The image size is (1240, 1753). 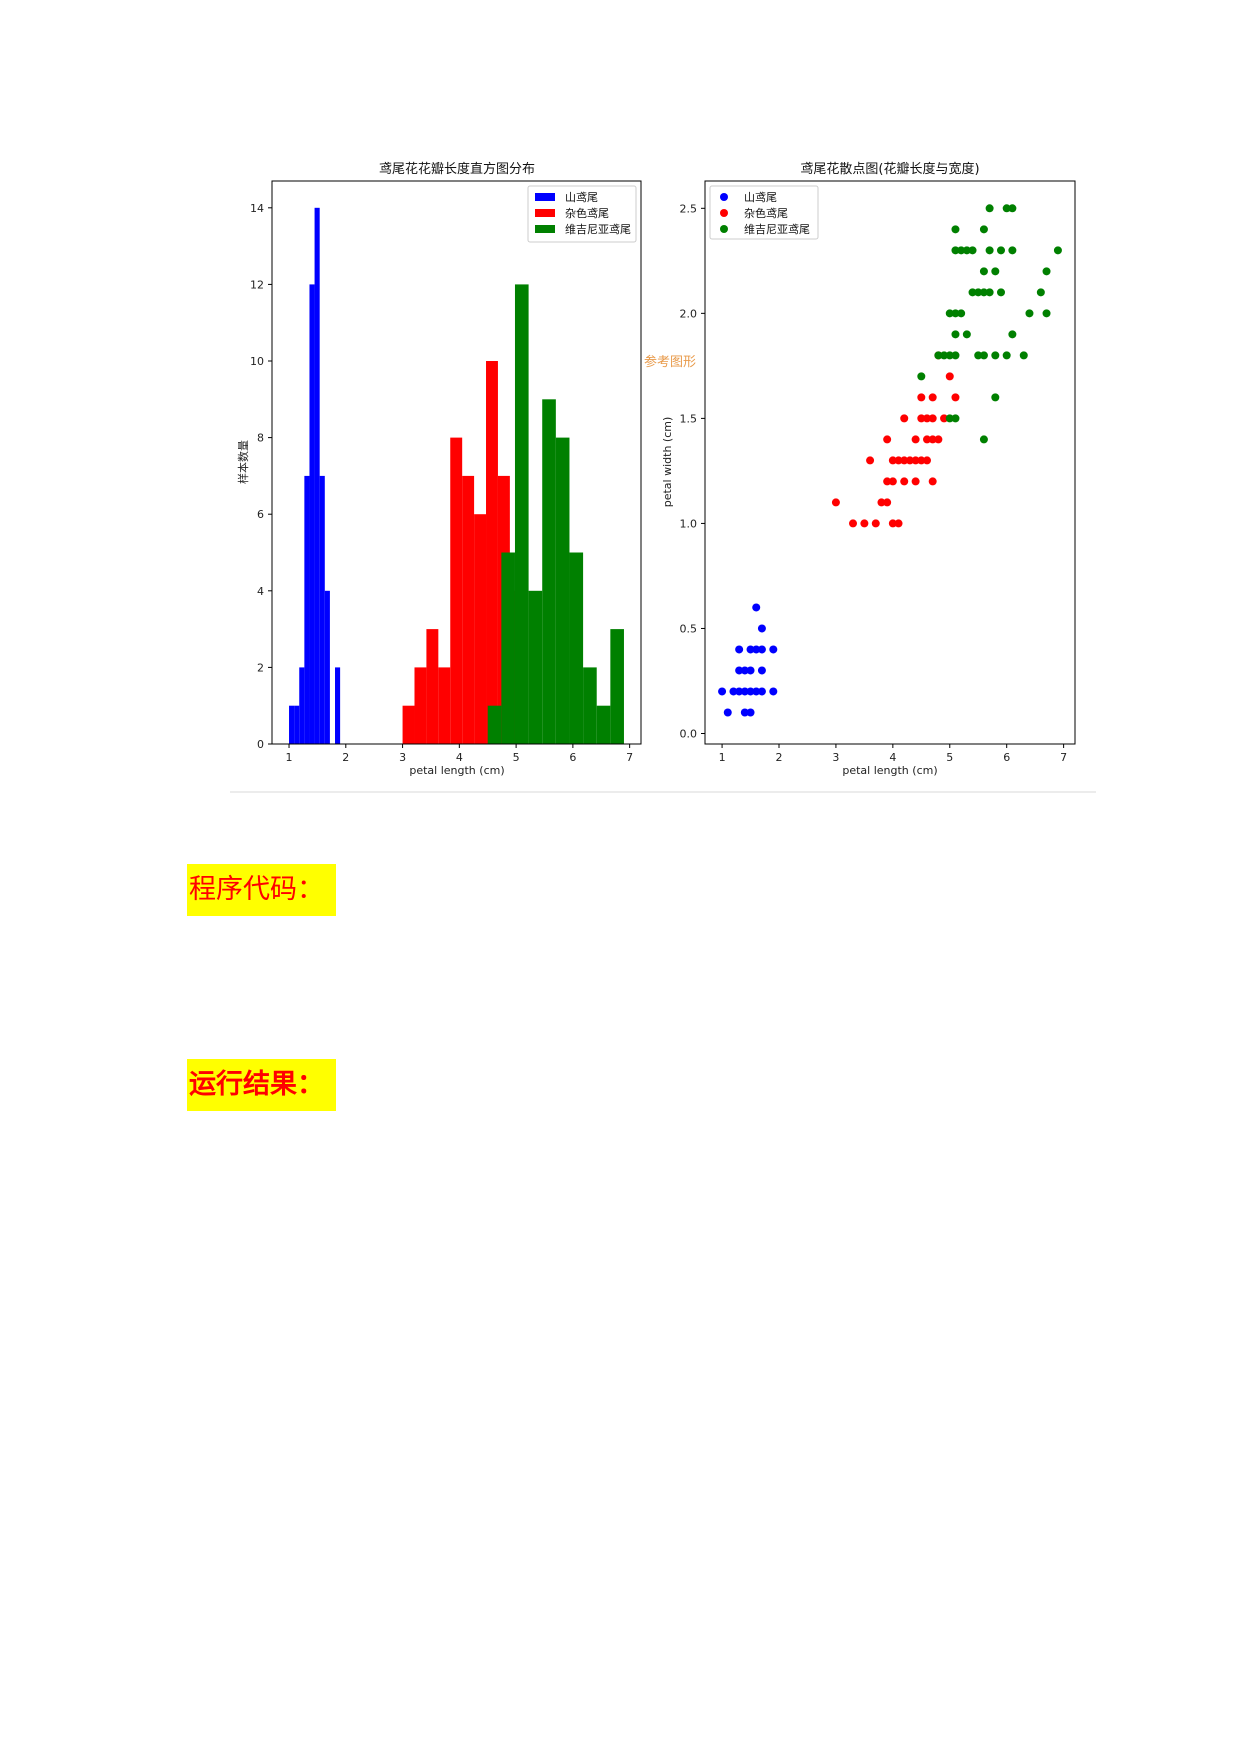 I want to click on histogram-y-axis-label: 样本数量, so click(x=243, y=462).